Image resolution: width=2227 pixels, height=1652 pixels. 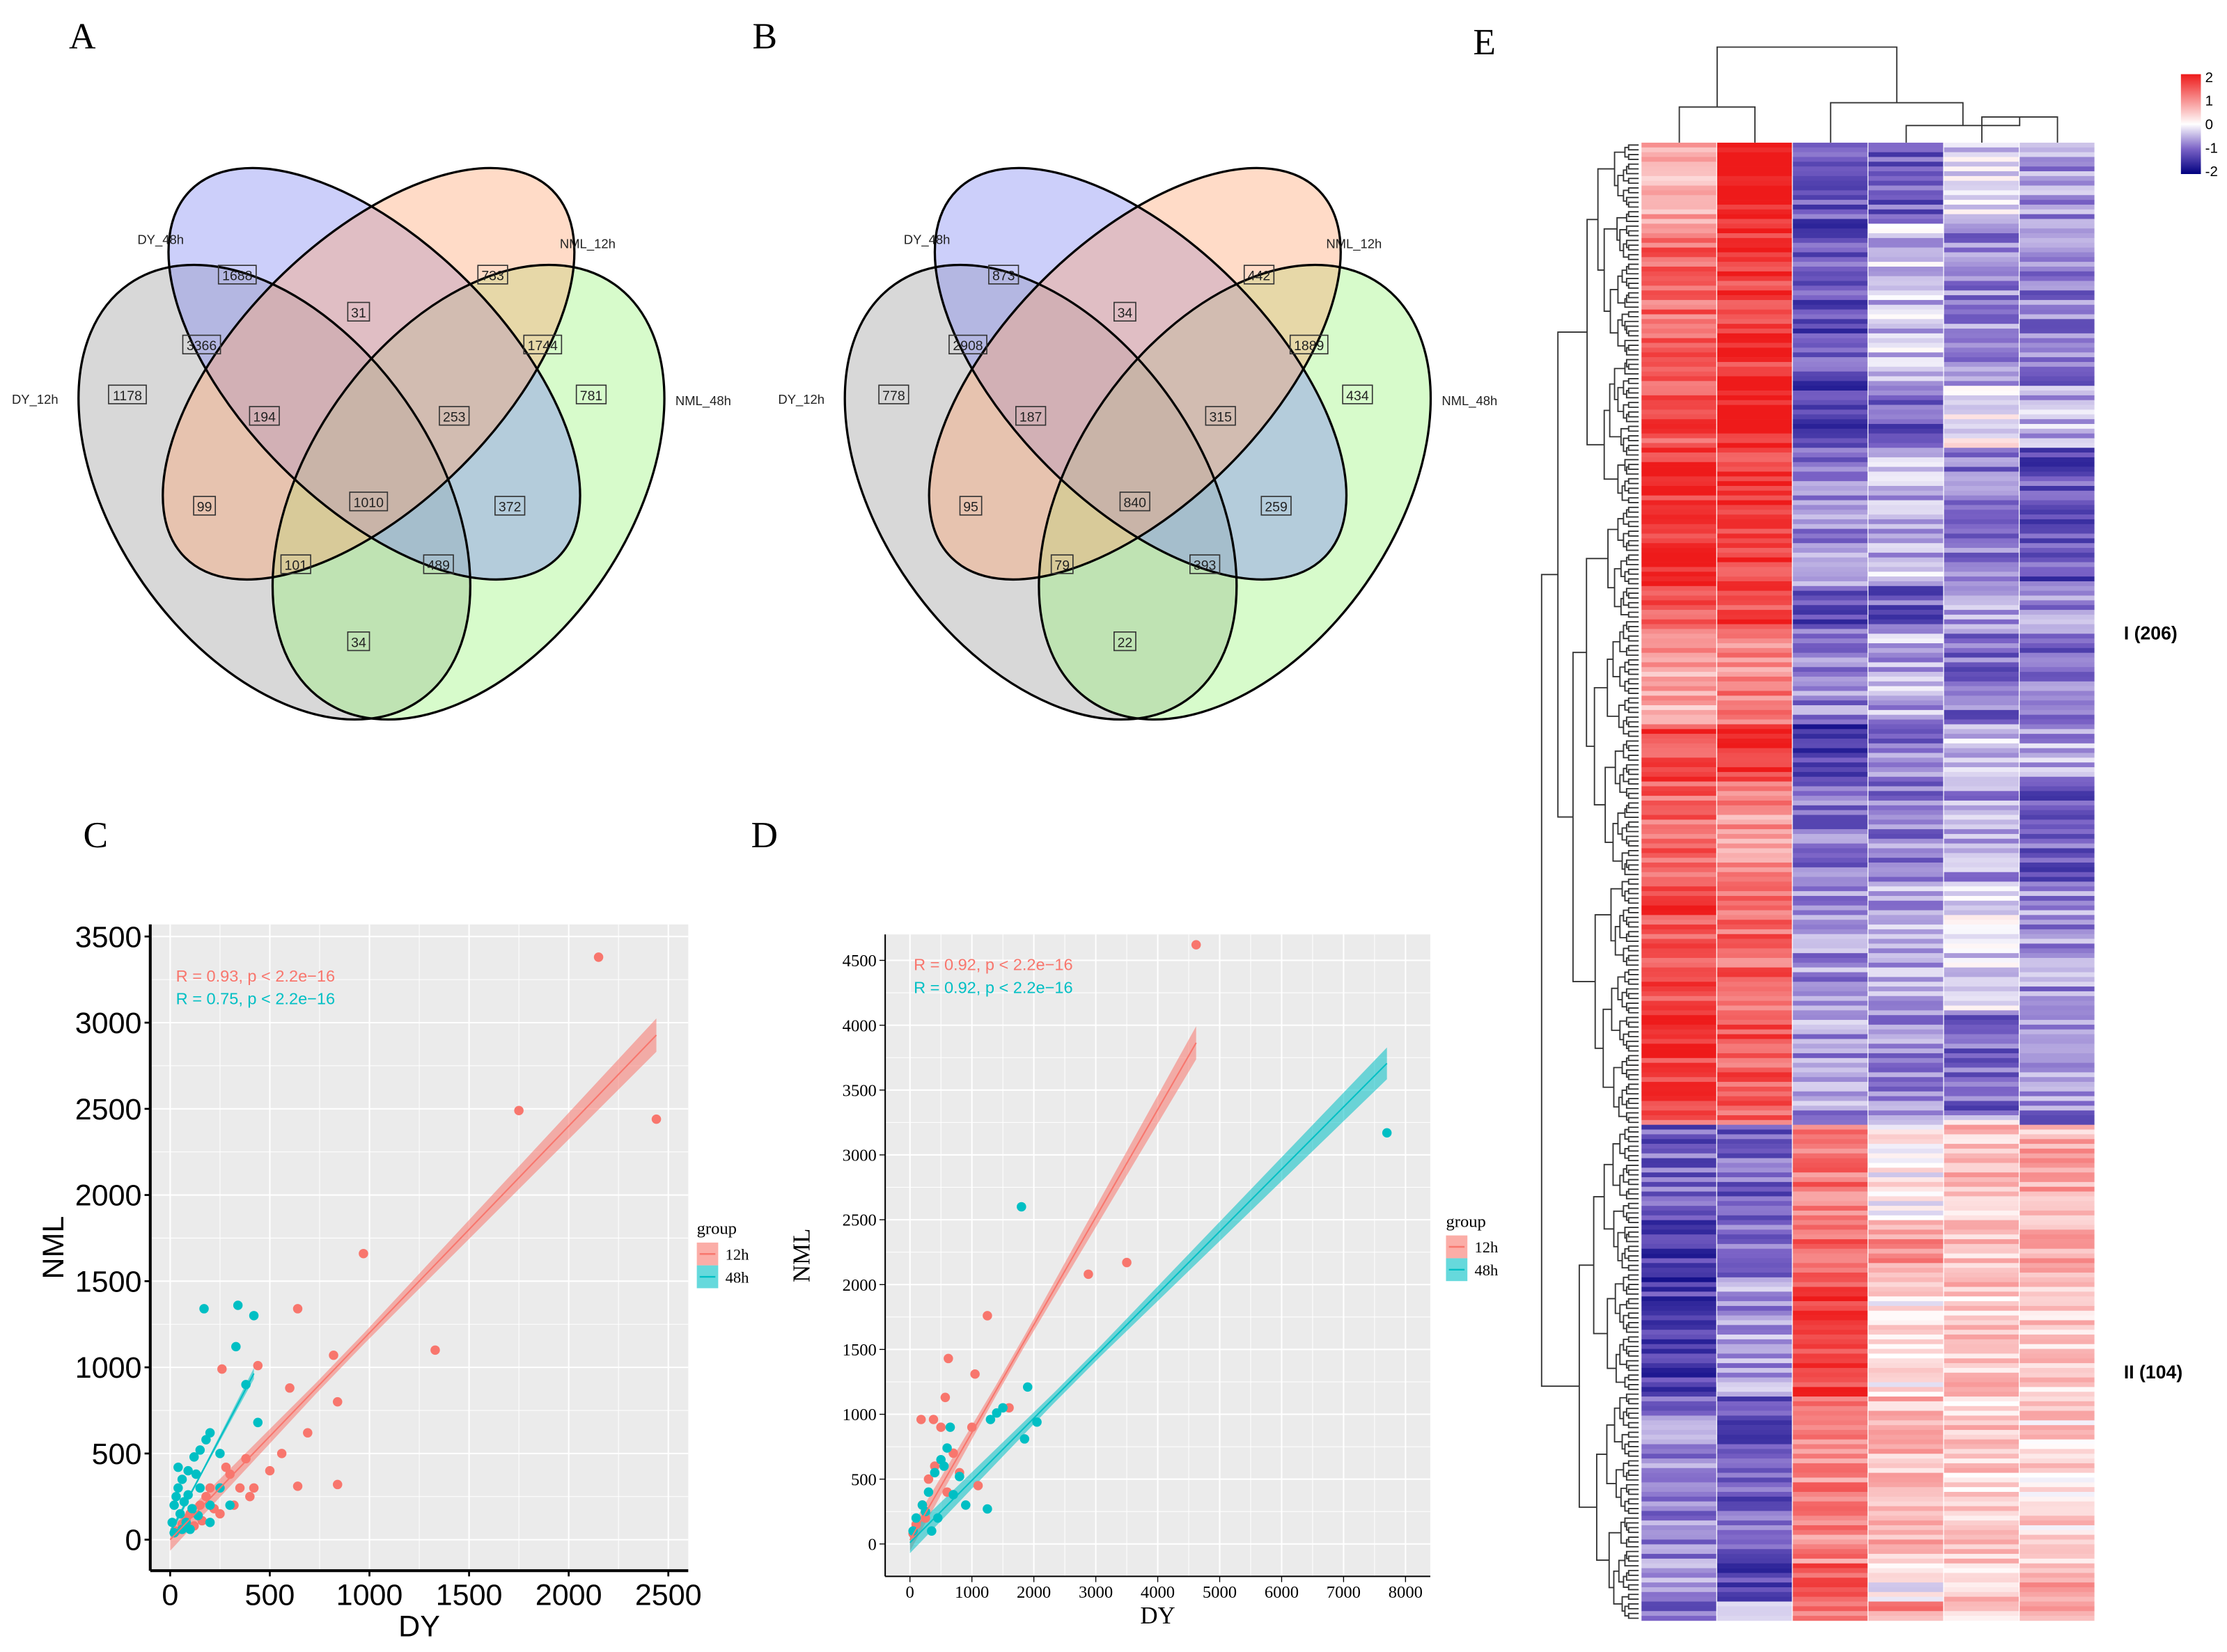 What do you see at coordinates (200, 1450) in the screenshot?
I see `data-point-48h` at bounding box center [200, 1450].